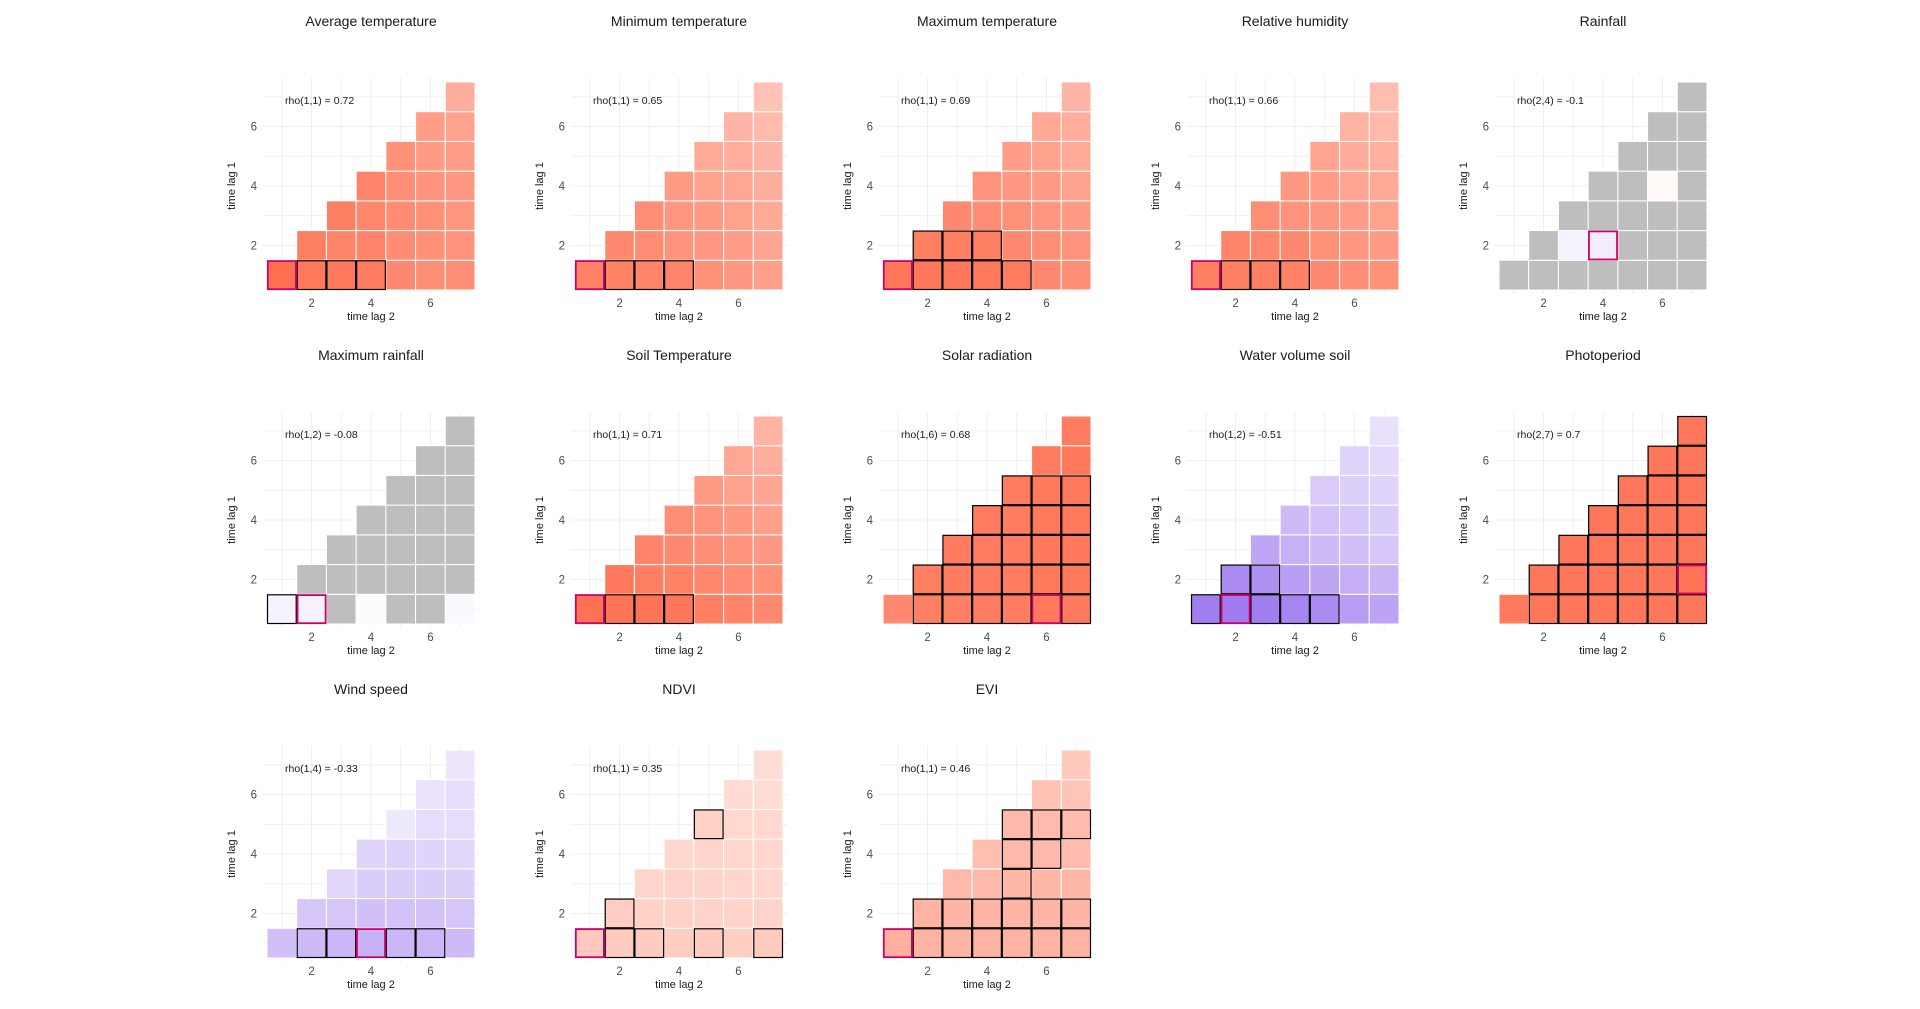 The width and height of the screenshot is (1920, 1009). I want to click on y-axis-label: time lag 1, so click(1156, 520).